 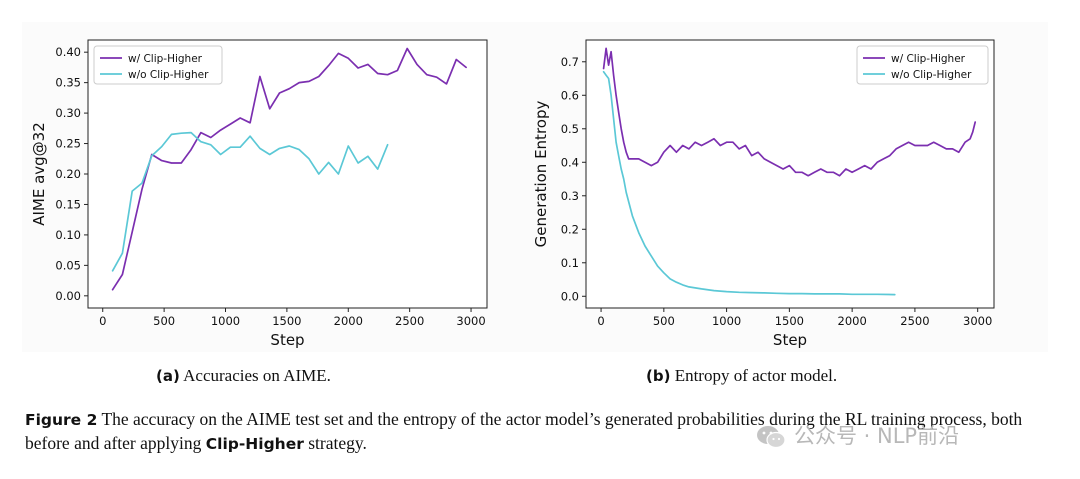 I want to click on y-tick-label-b: 0.0, so click(x=570, y=296).